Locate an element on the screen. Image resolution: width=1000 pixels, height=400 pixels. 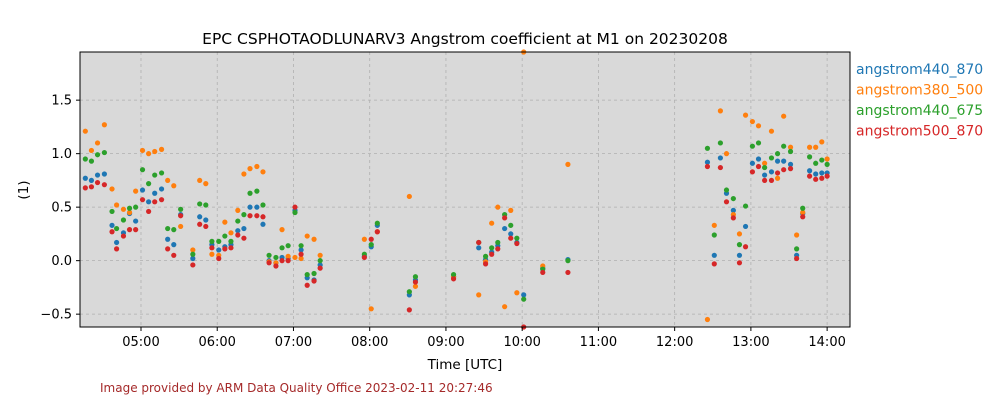
x-axis-label: Time [UTC] is located at coordinates (465, 365).